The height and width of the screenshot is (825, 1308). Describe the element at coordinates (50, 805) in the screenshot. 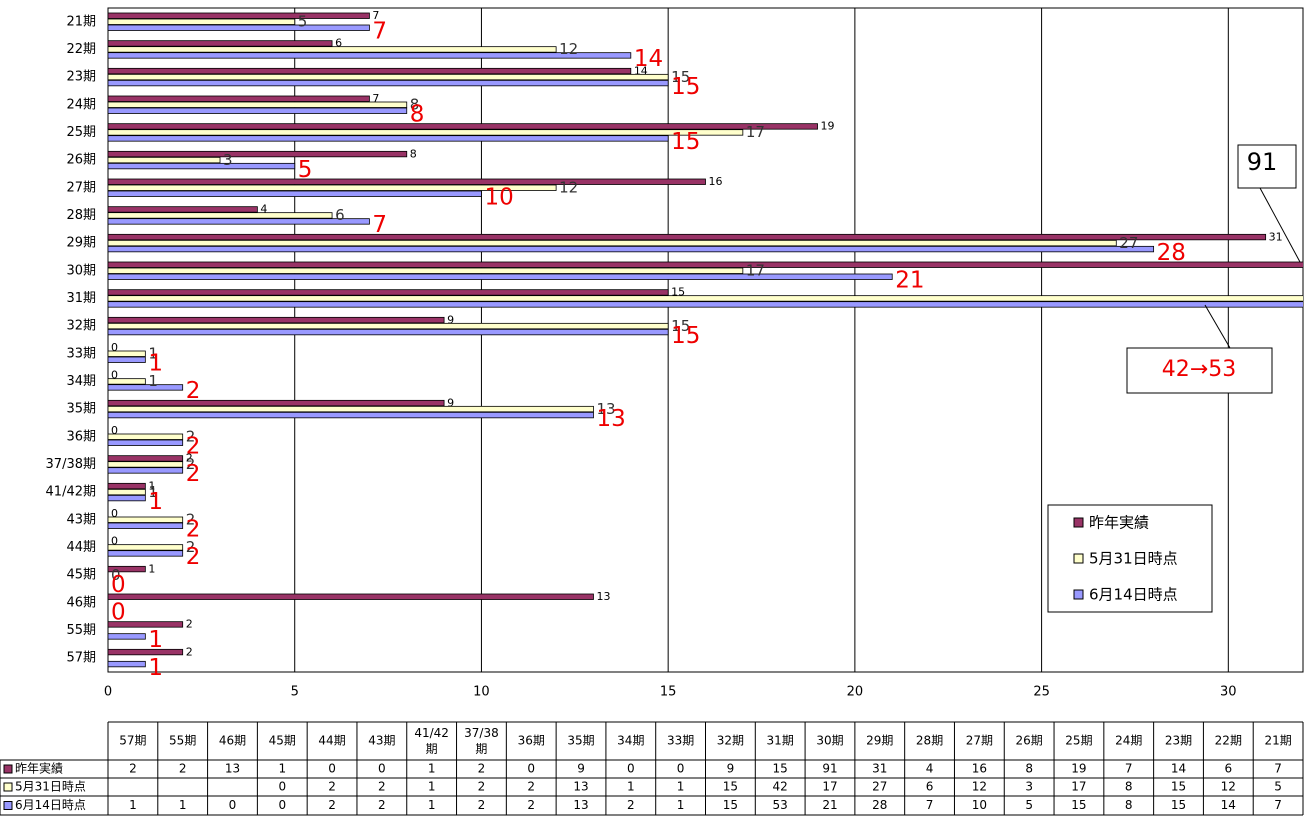

I see `table-row-header: 6月14日時点` at that location.